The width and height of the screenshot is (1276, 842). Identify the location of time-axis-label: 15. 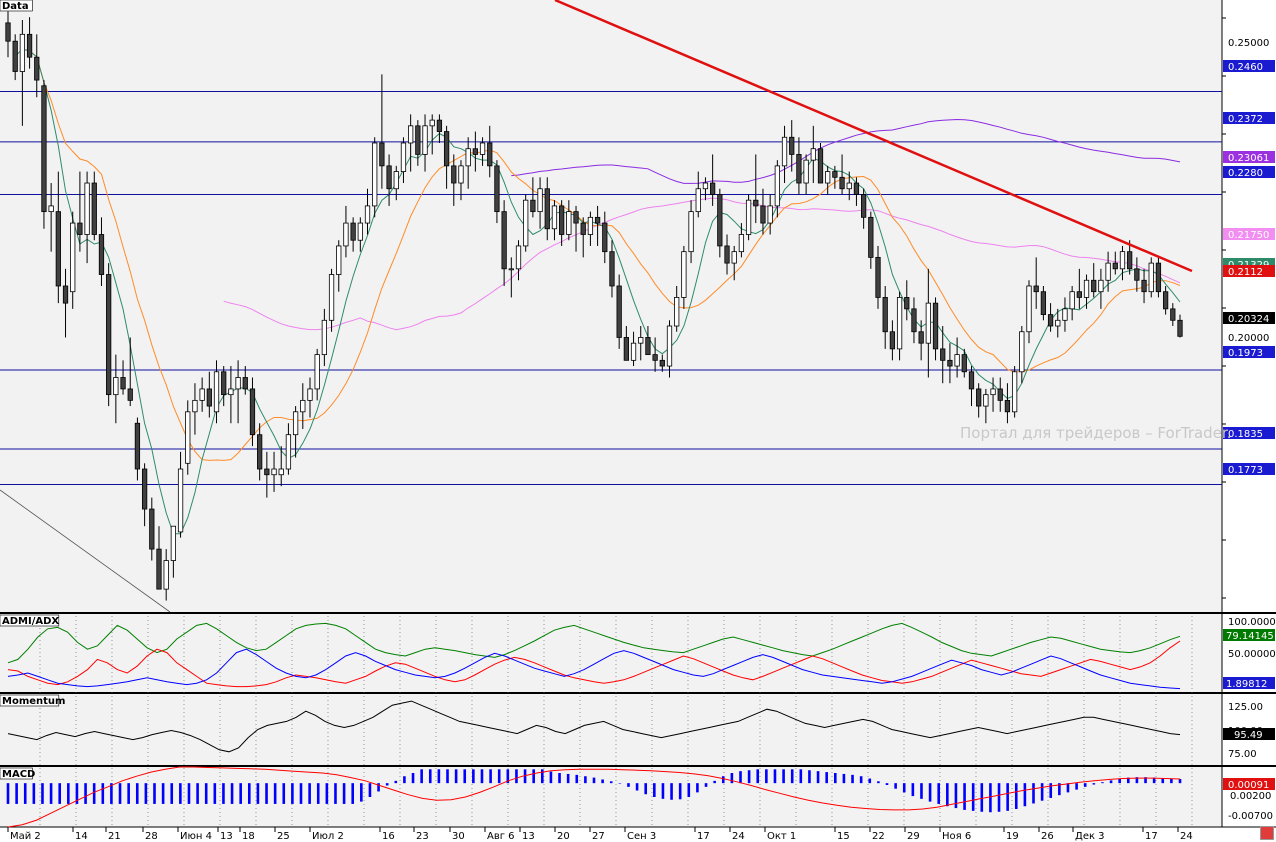
(843, 836).